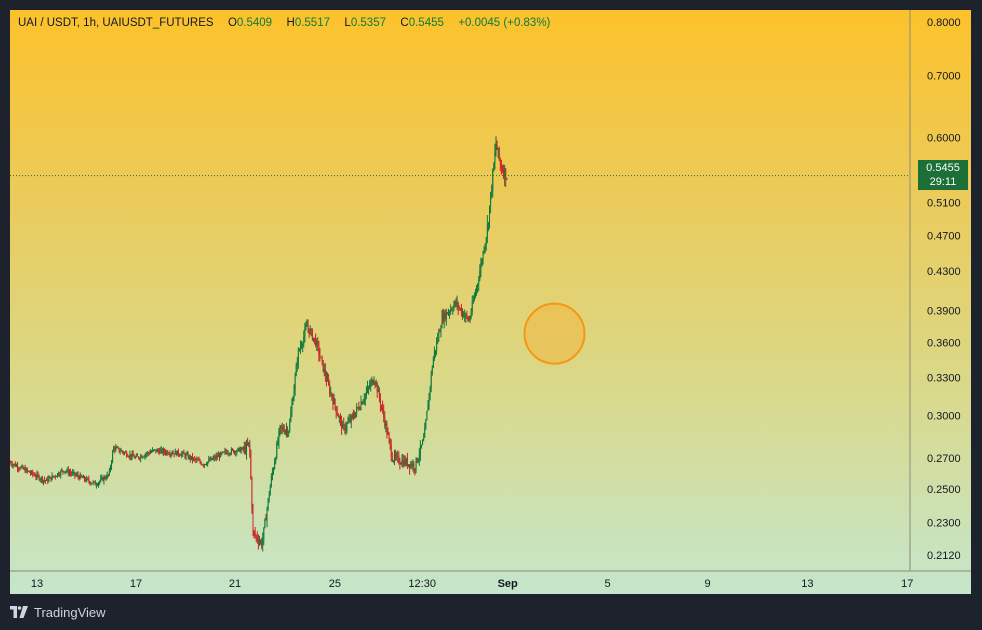 The height and width of the screenshot is (630, 982). What do you see at coordinates (70, 612) in the screenshot?
I see `tradingview-brand: TradingView` at bounding box center [70, 612].